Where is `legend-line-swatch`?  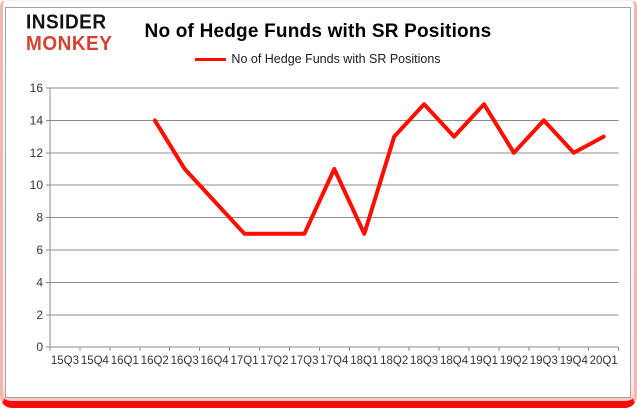 legend-line-swatch is located at coordinates (211, 59).